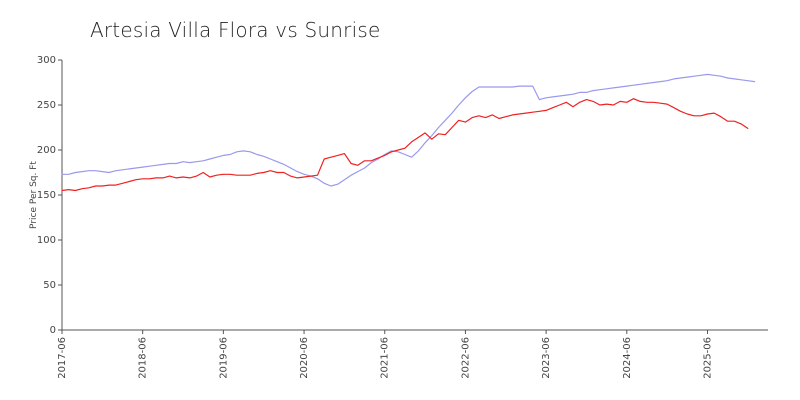 The width and height of the screenshot is (800, 400). Describe the element at coordinates (53, 330) in the screenshot. I see `y-tick-label: 0` at that location.